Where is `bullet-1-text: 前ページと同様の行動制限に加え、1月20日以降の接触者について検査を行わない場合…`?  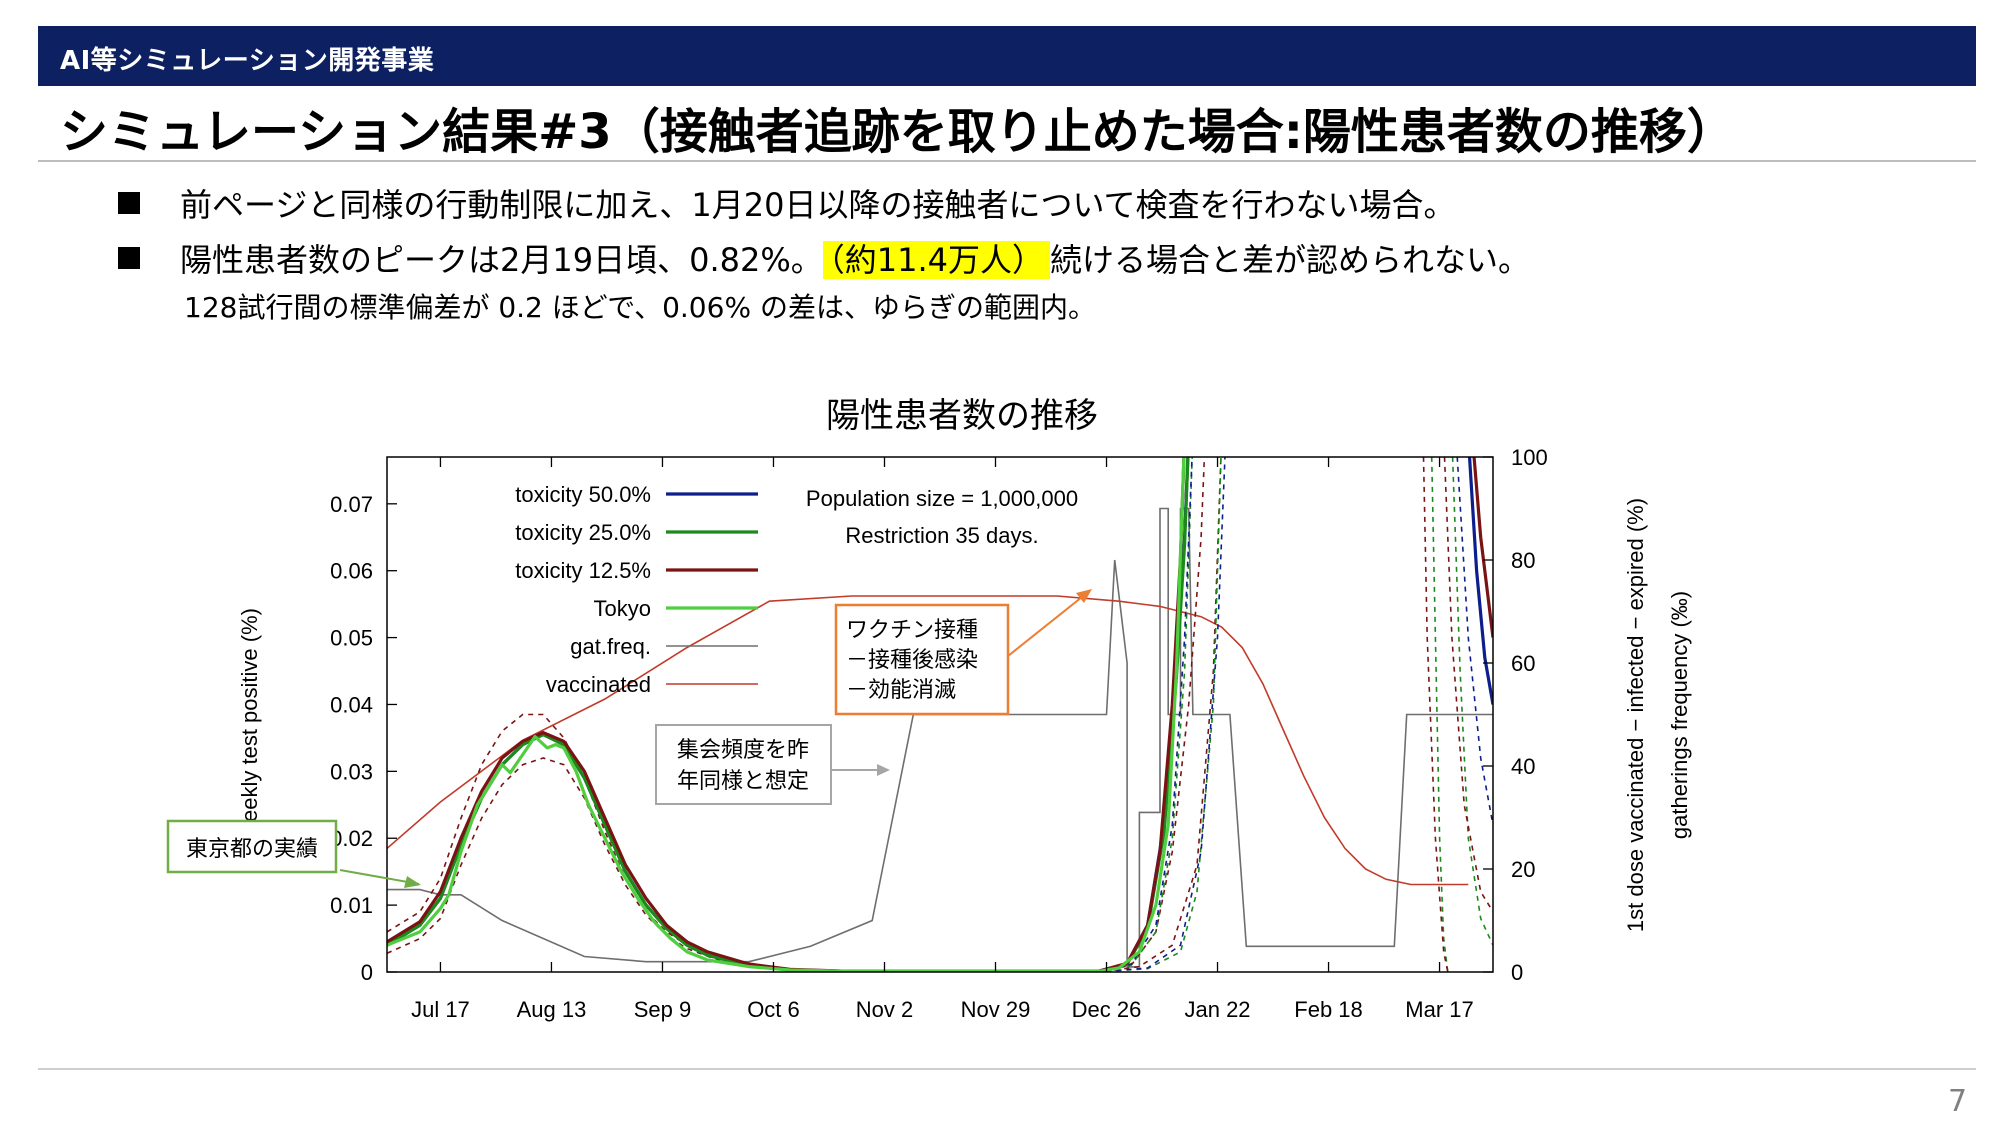 bullet-1-text: 前ページと同様の行動制限に加え、1月20日以降の接触者について検査を行わない場合… is located at coordinates (818, 205).